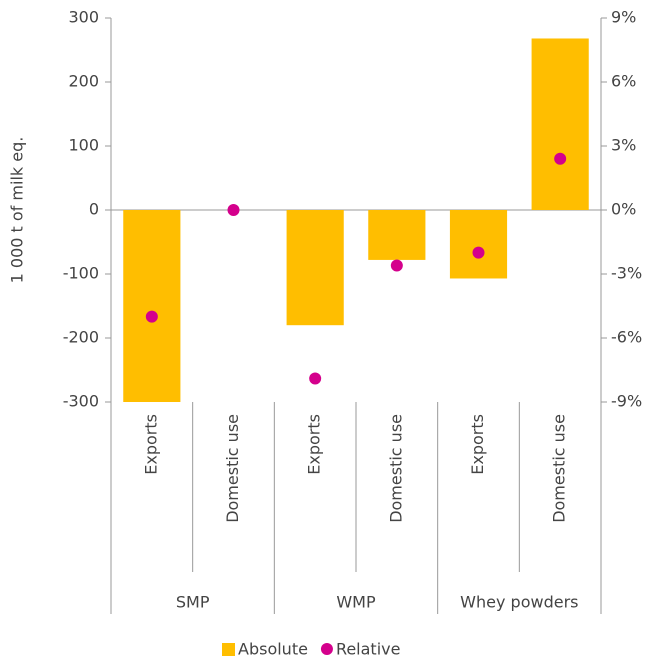 The width and height of the screenshot is (665, 662). What do you see at coordinates (626, 401) in the screenshot?
I see `y2-tick-label: -9%` at bounding box center [626, 401].